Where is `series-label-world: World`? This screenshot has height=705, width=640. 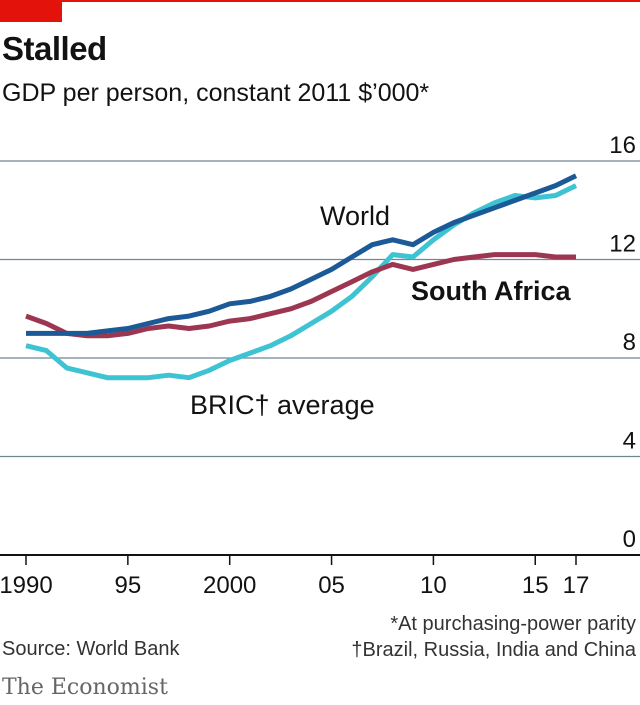 series-label-world: World is located at coordinates (355, 216).